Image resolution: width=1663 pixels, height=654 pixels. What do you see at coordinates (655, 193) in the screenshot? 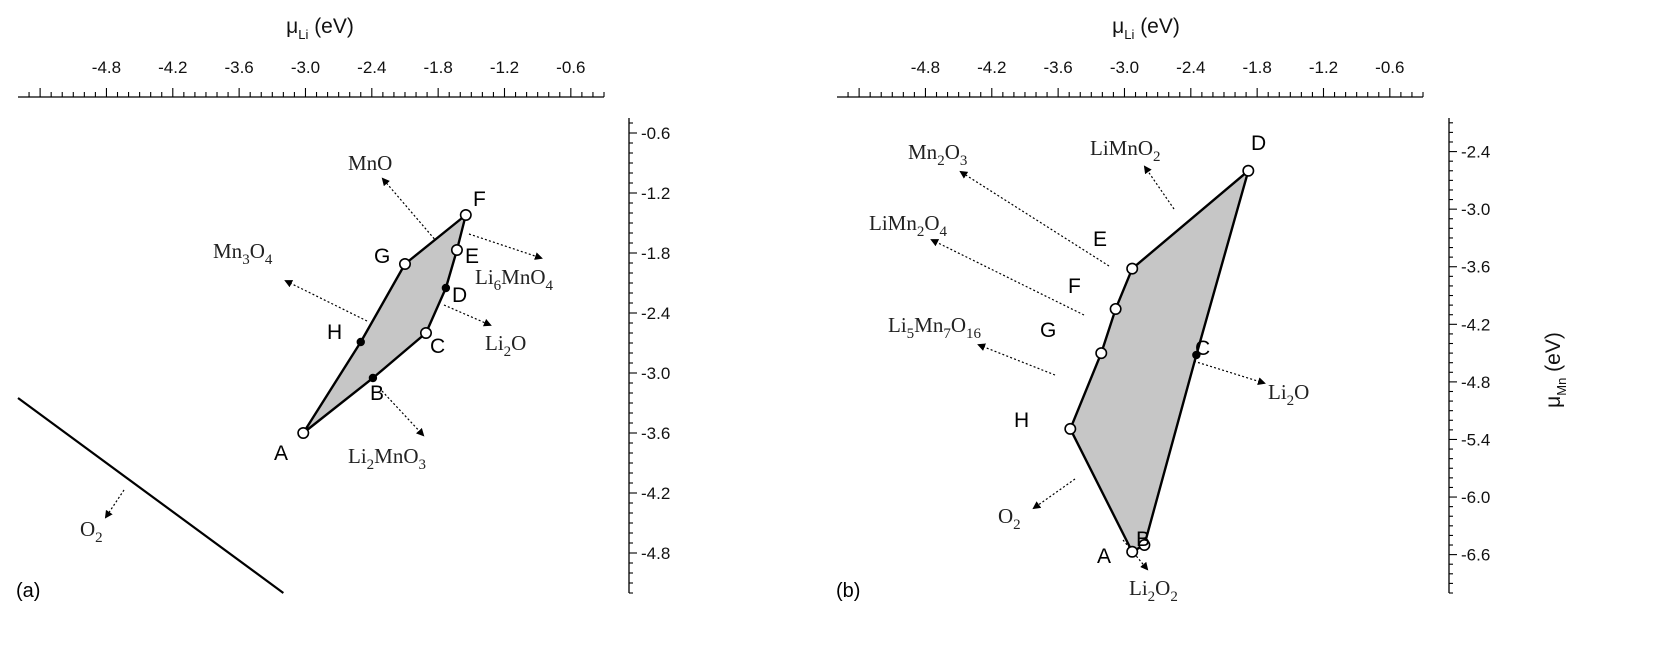
I see `y-tick-label: -1.2` at bounding box center [655, 193].